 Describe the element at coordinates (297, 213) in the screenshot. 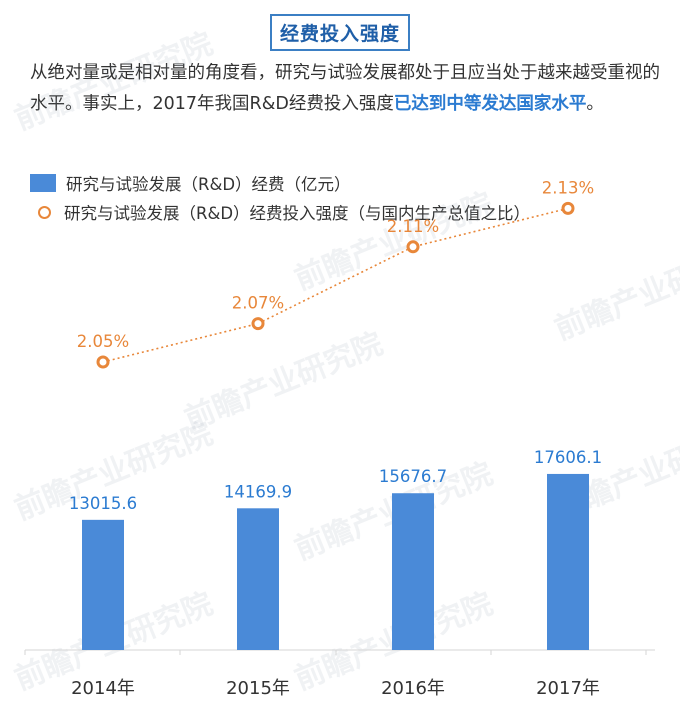

I see `legend-line-label: 研究与试验发展（R&D）经费投入强度（与国内生产总值之比）` at that location.